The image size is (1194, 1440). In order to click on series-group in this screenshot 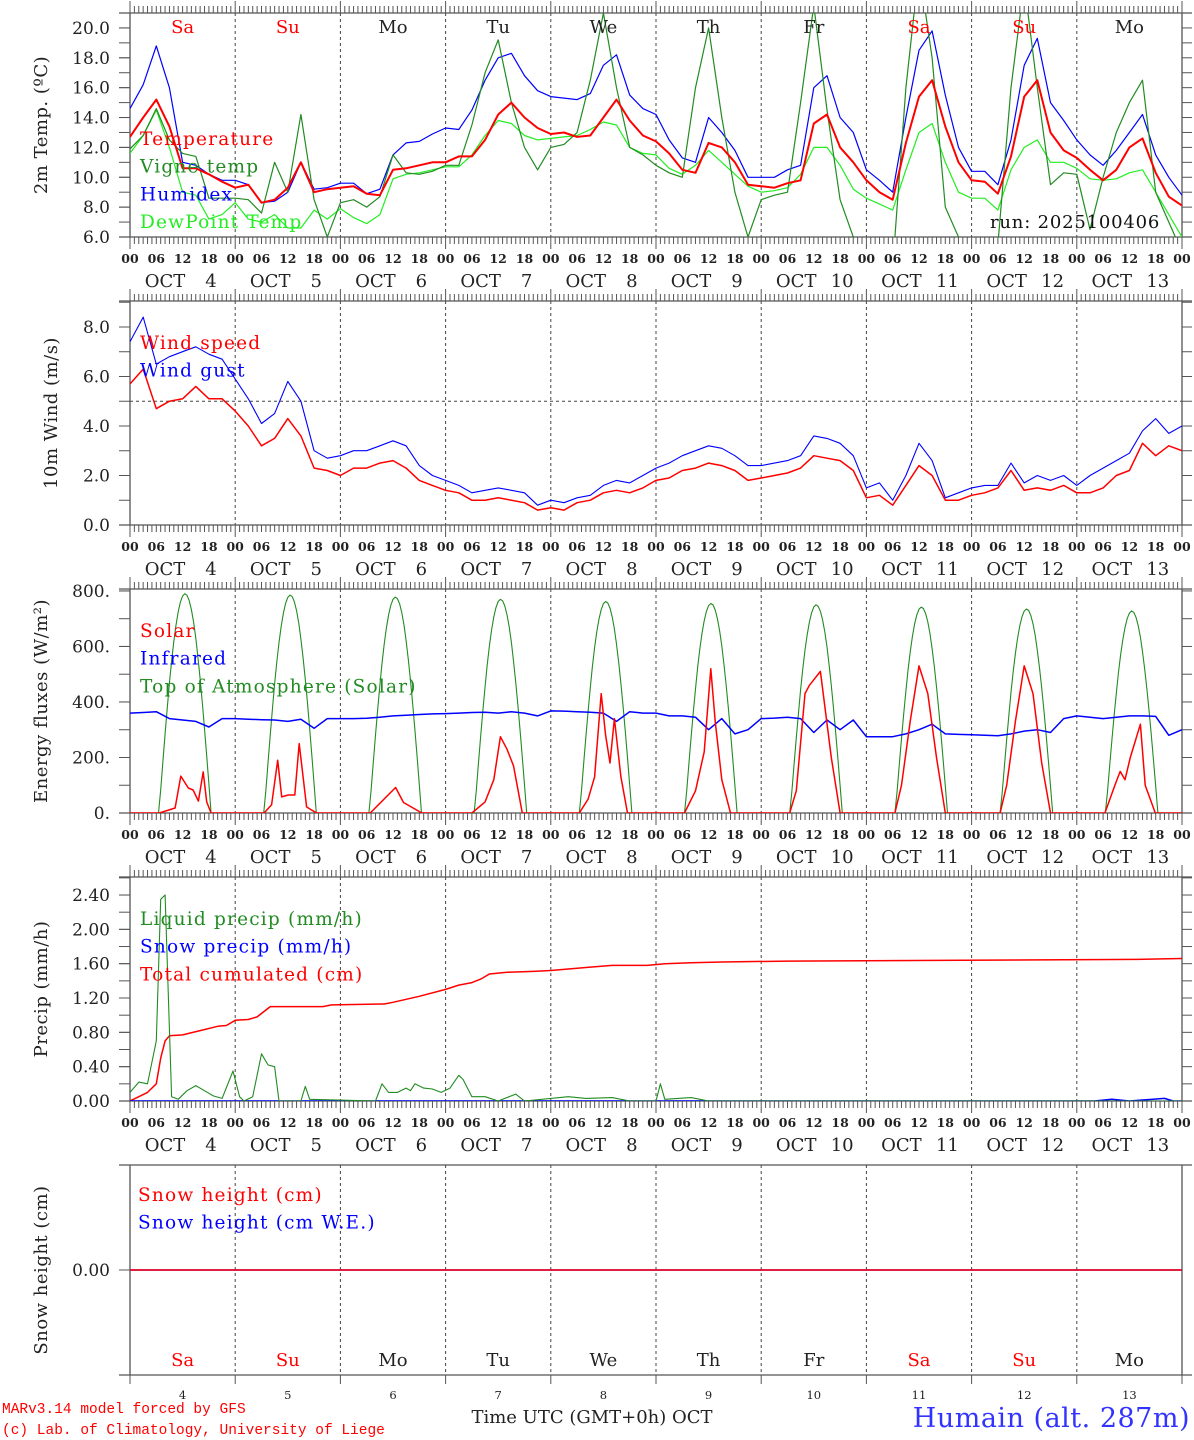, I will do `click(656, 125)`.